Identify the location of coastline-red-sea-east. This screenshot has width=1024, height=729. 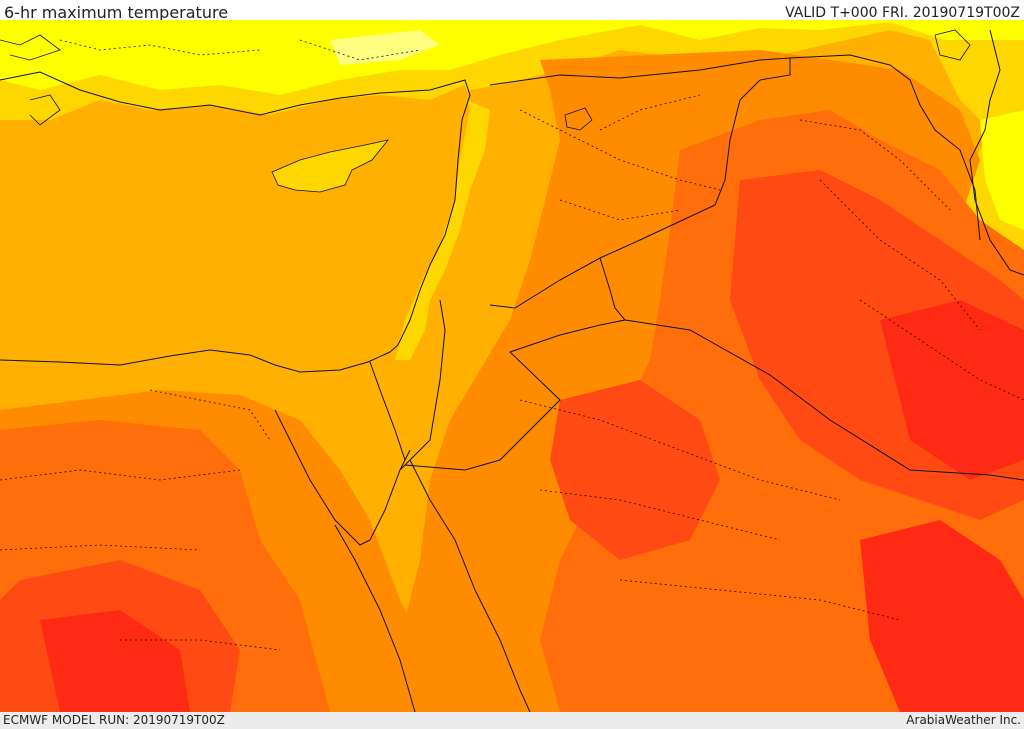
(470, 585).